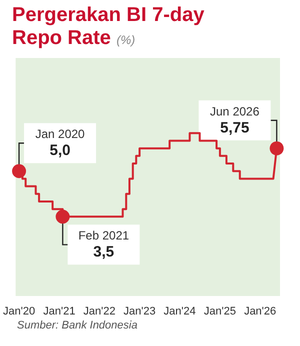 The image size is (300, 346). What do you see at coordinates (140, 312) in the screenshot?
I see `x-tick-label: Jan'23` at bounding box center [140, 312].